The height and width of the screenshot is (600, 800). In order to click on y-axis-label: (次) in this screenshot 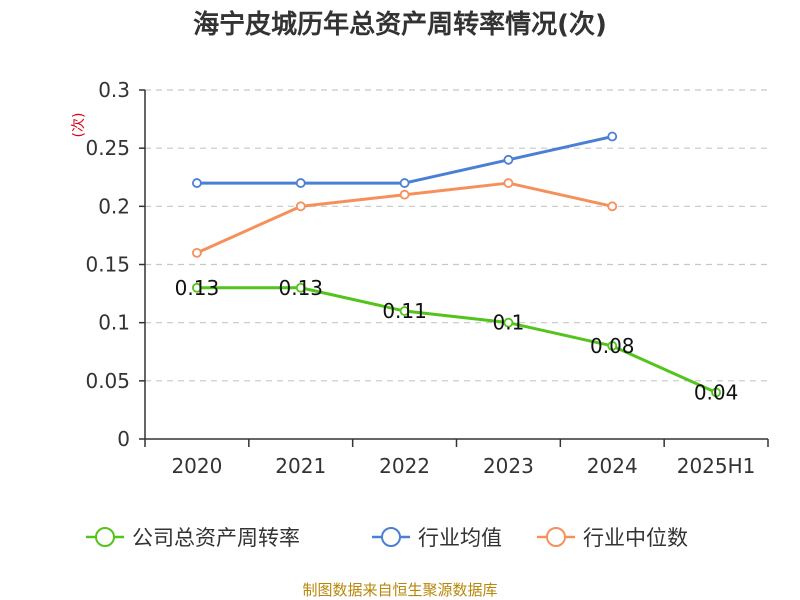, I will do `click(79, 125)`.